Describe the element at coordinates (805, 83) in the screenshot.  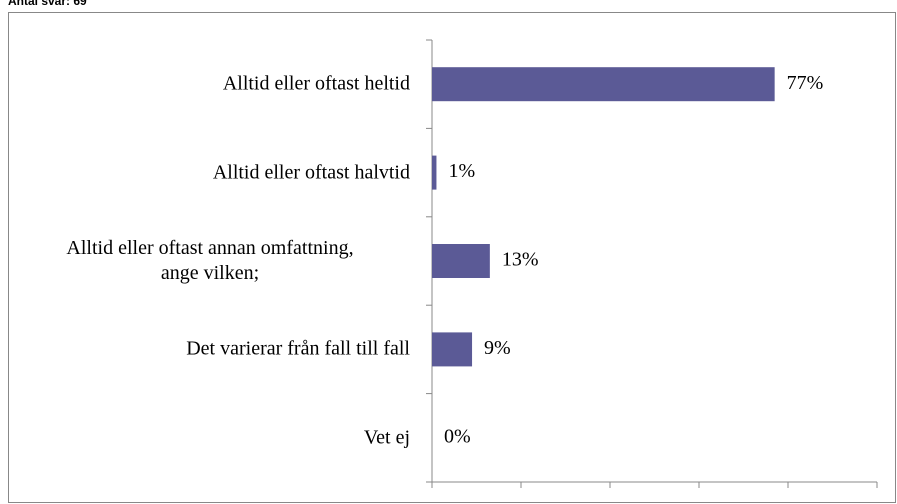
I see `value-label: 77%` at that location.